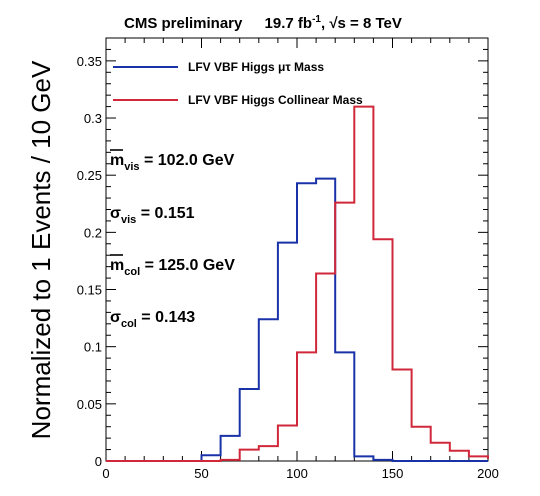  I want to click on svg-text:CMS preliminary 19.7 fb-: CMS preliminary 19.7 fb-1, √s = 8 TeV, so click(263, 23).